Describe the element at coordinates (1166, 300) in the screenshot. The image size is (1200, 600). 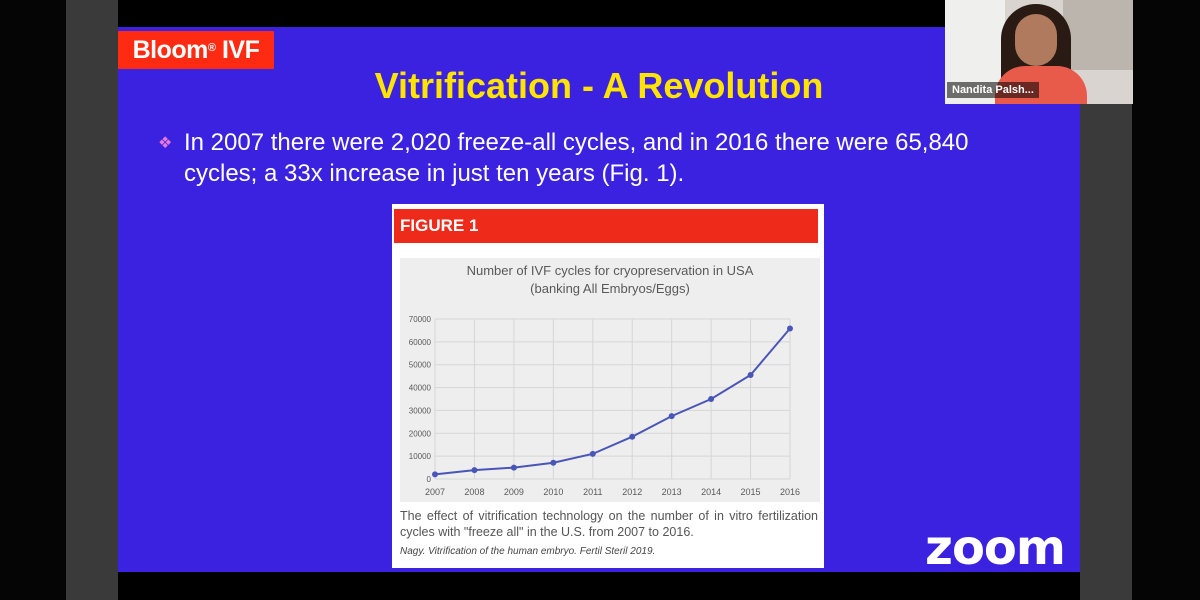
I see `screen-border-right` at that location.